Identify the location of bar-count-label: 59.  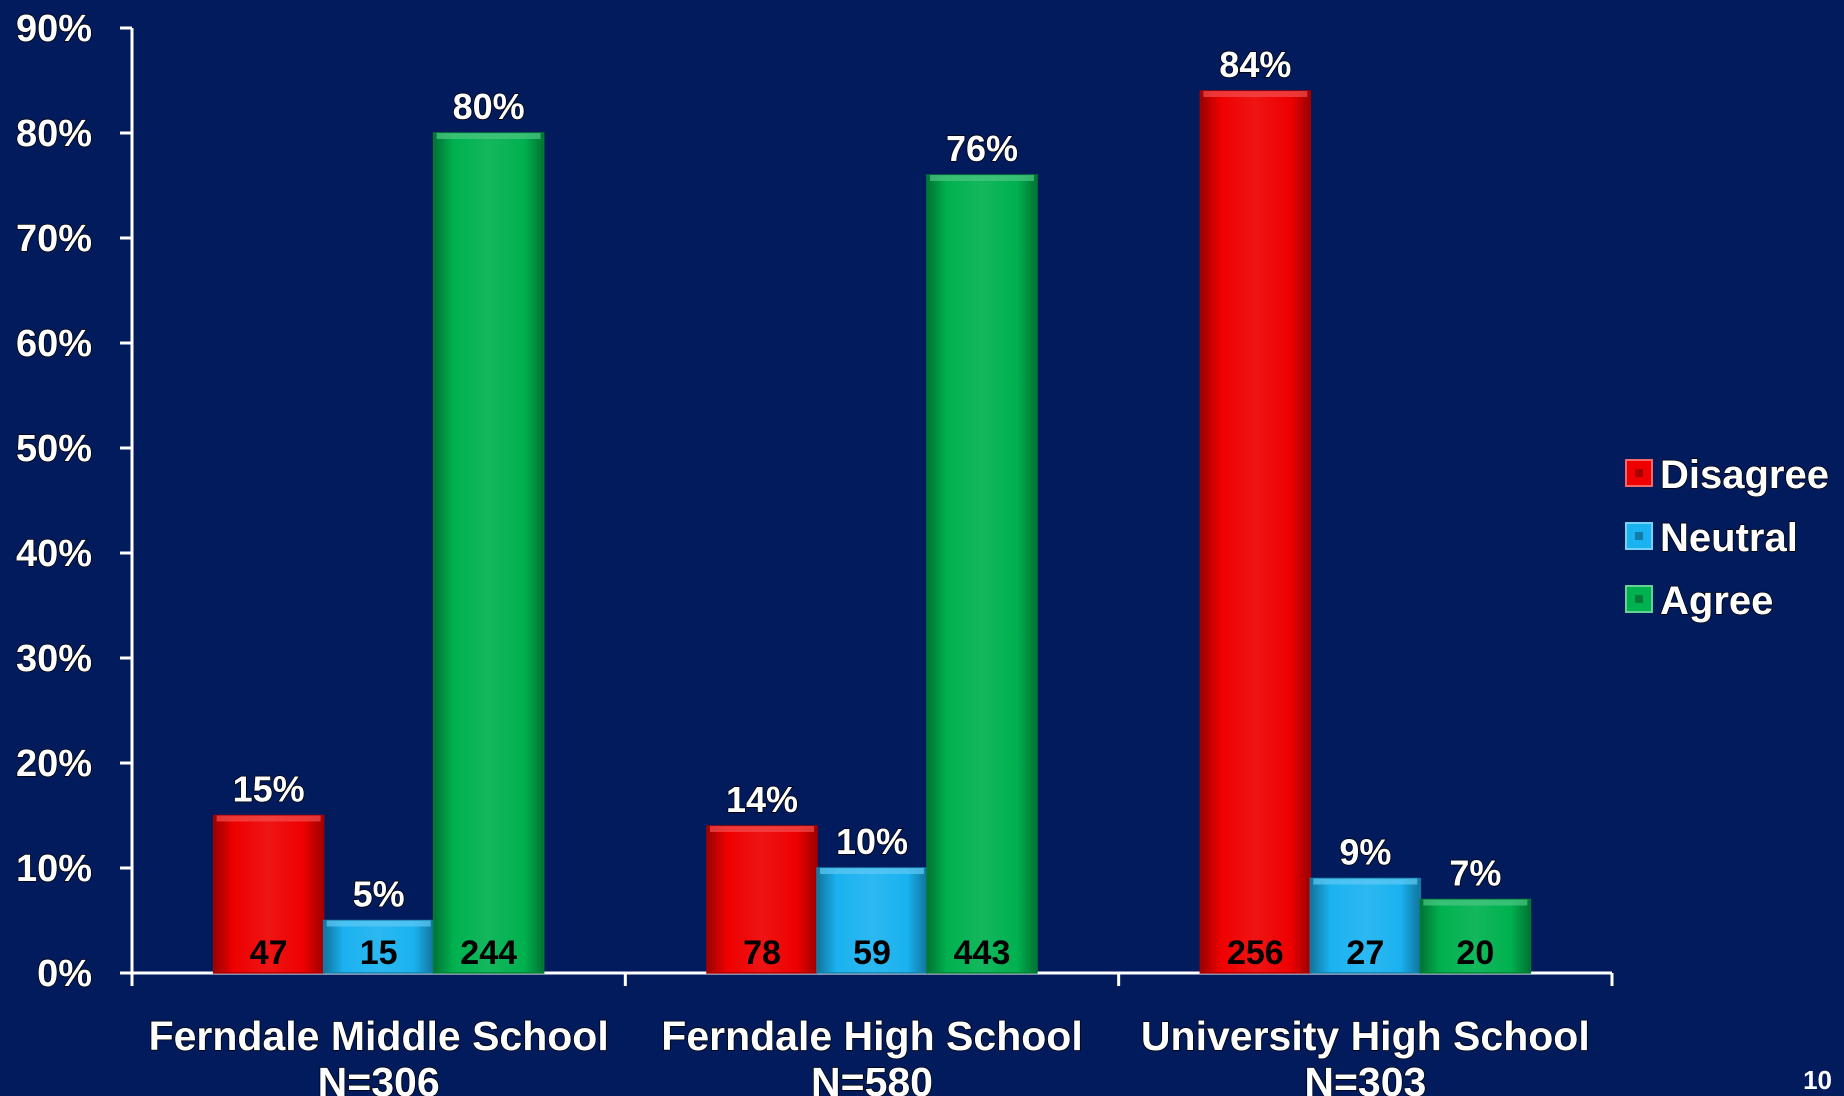
(872, 953).